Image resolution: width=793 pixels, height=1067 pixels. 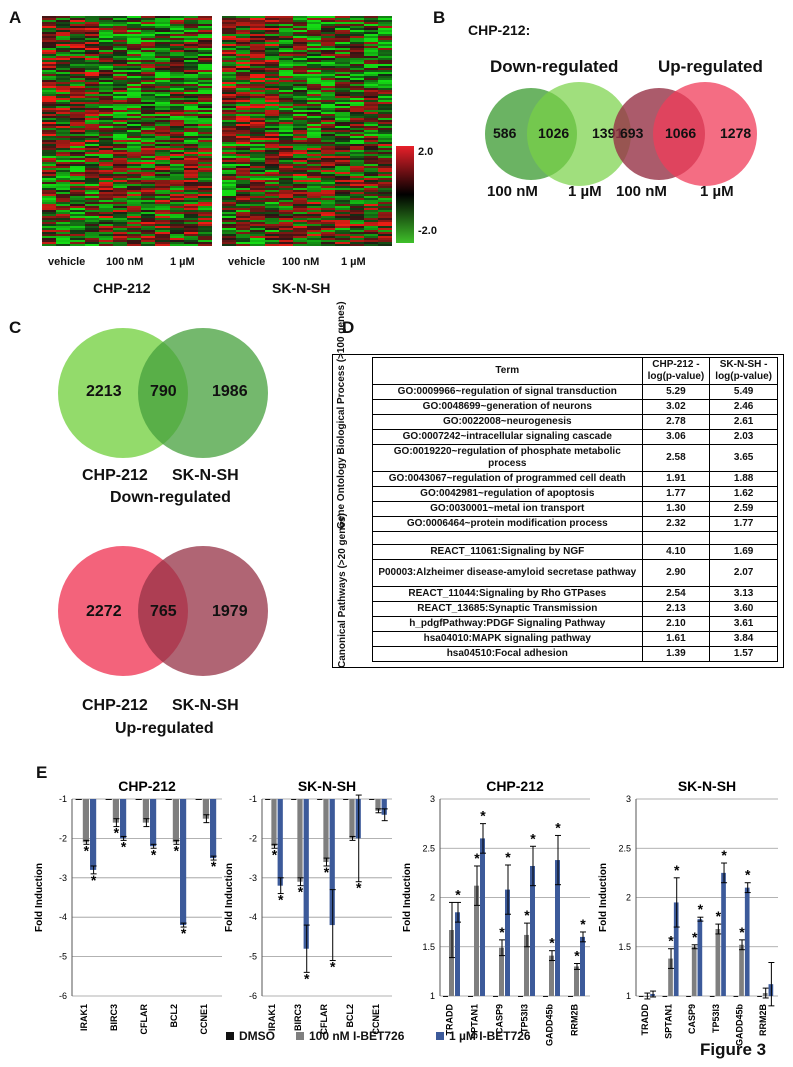 What do you see at coordinates (426, 152) in the screenshot?
I see `colorbar-max: 2.0` at bounding box center [426, 152].